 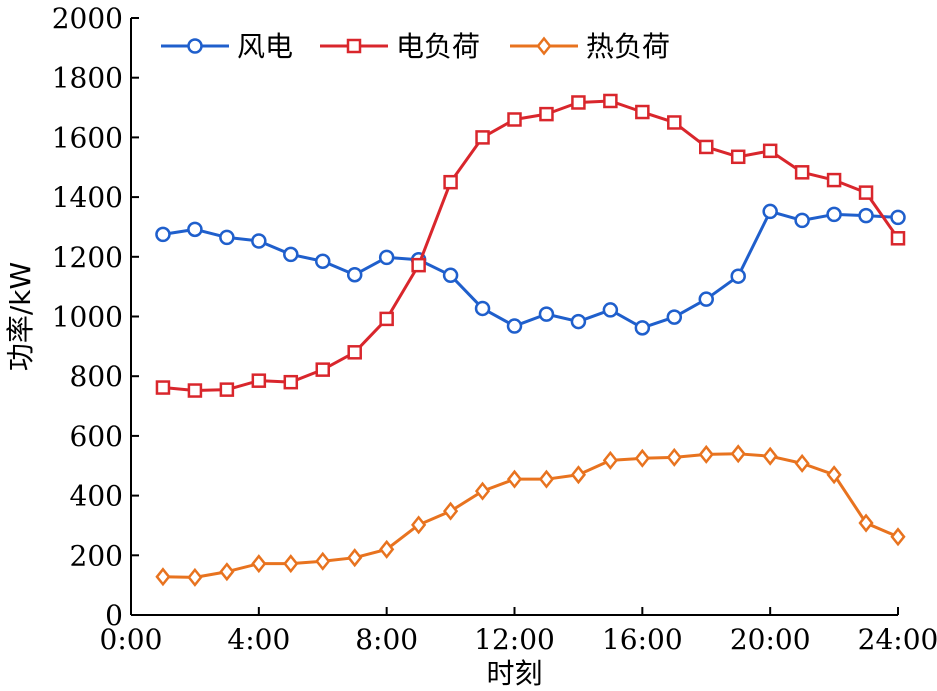 I want to click on y-tick-label: 1000, so click(x=87, y=317).